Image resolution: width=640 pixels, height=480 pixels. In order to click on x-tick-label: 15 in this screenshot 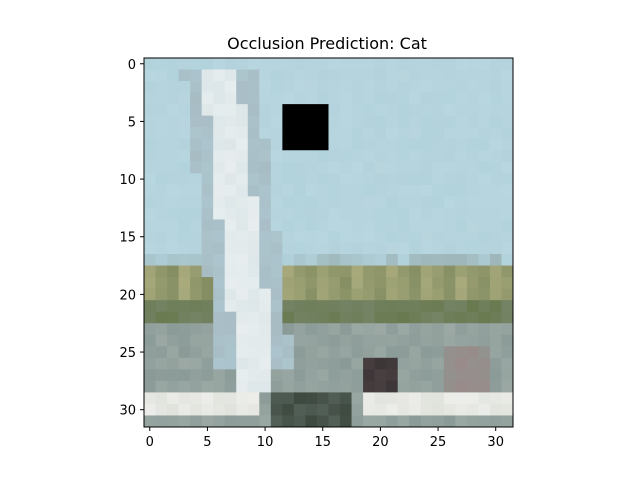, I will do `click(322, 442)`.